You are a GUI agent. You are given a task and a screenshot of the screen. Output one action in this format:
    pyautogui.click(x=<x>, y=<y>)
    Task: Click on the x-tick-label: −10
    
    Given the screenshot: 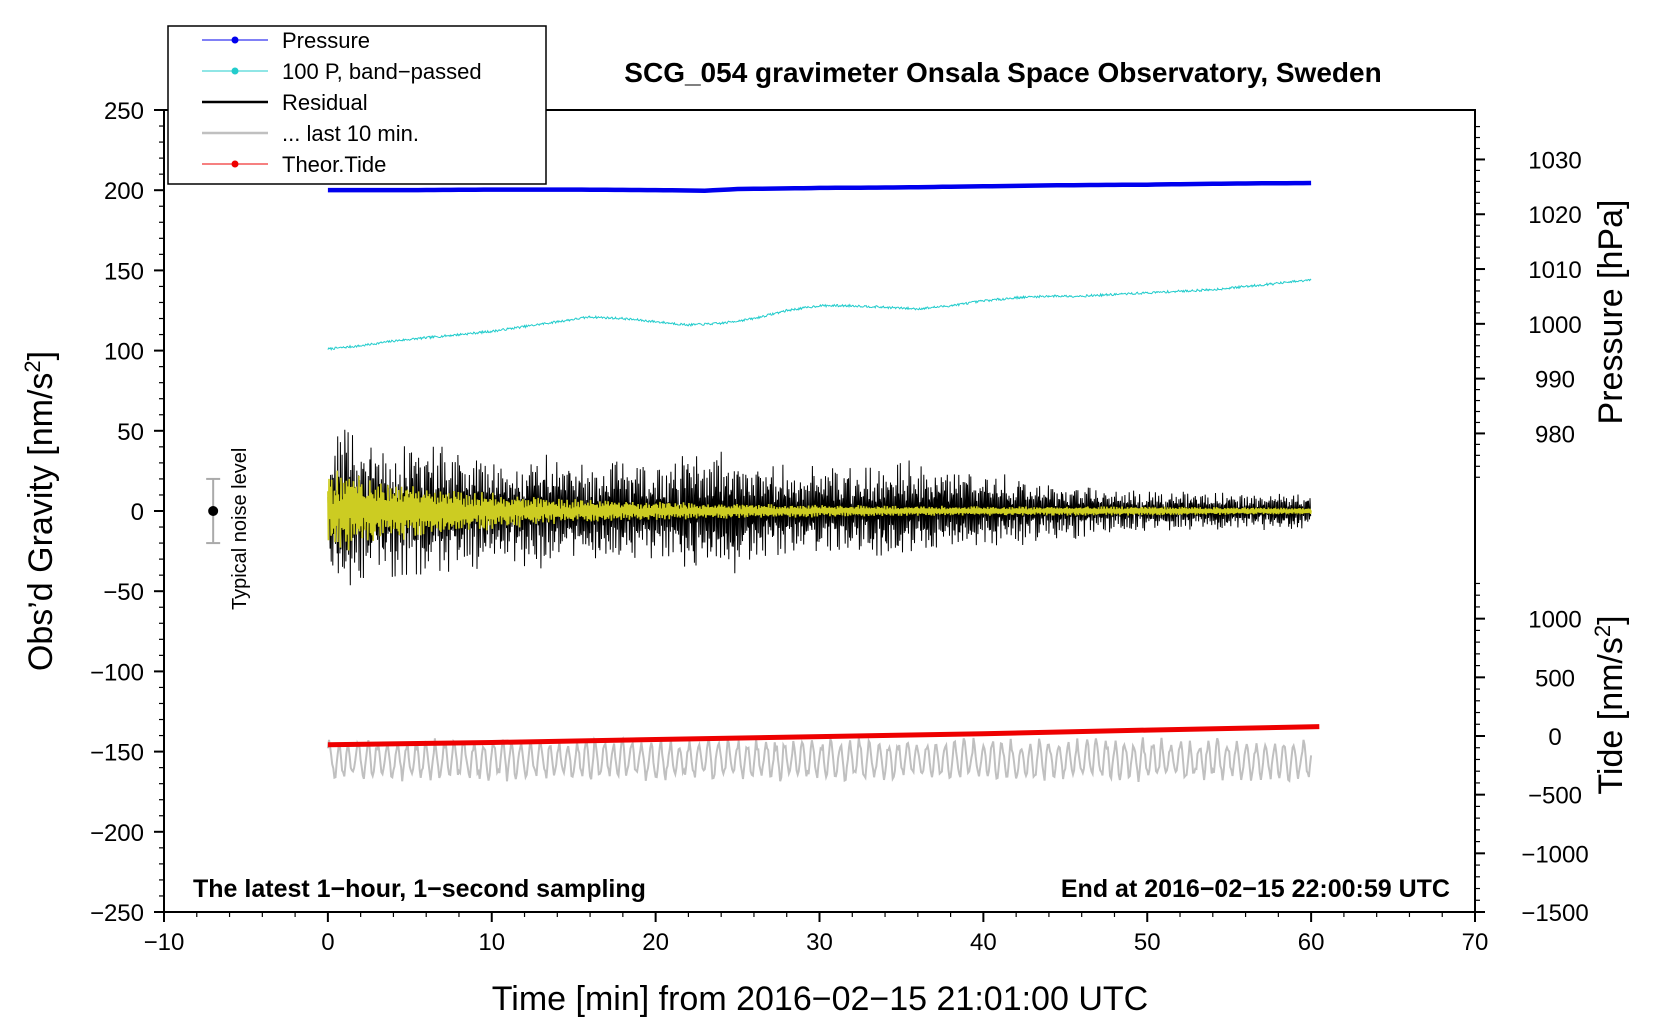 What is the action you would take?
    pyautogui.click(x=164, y=942)
    